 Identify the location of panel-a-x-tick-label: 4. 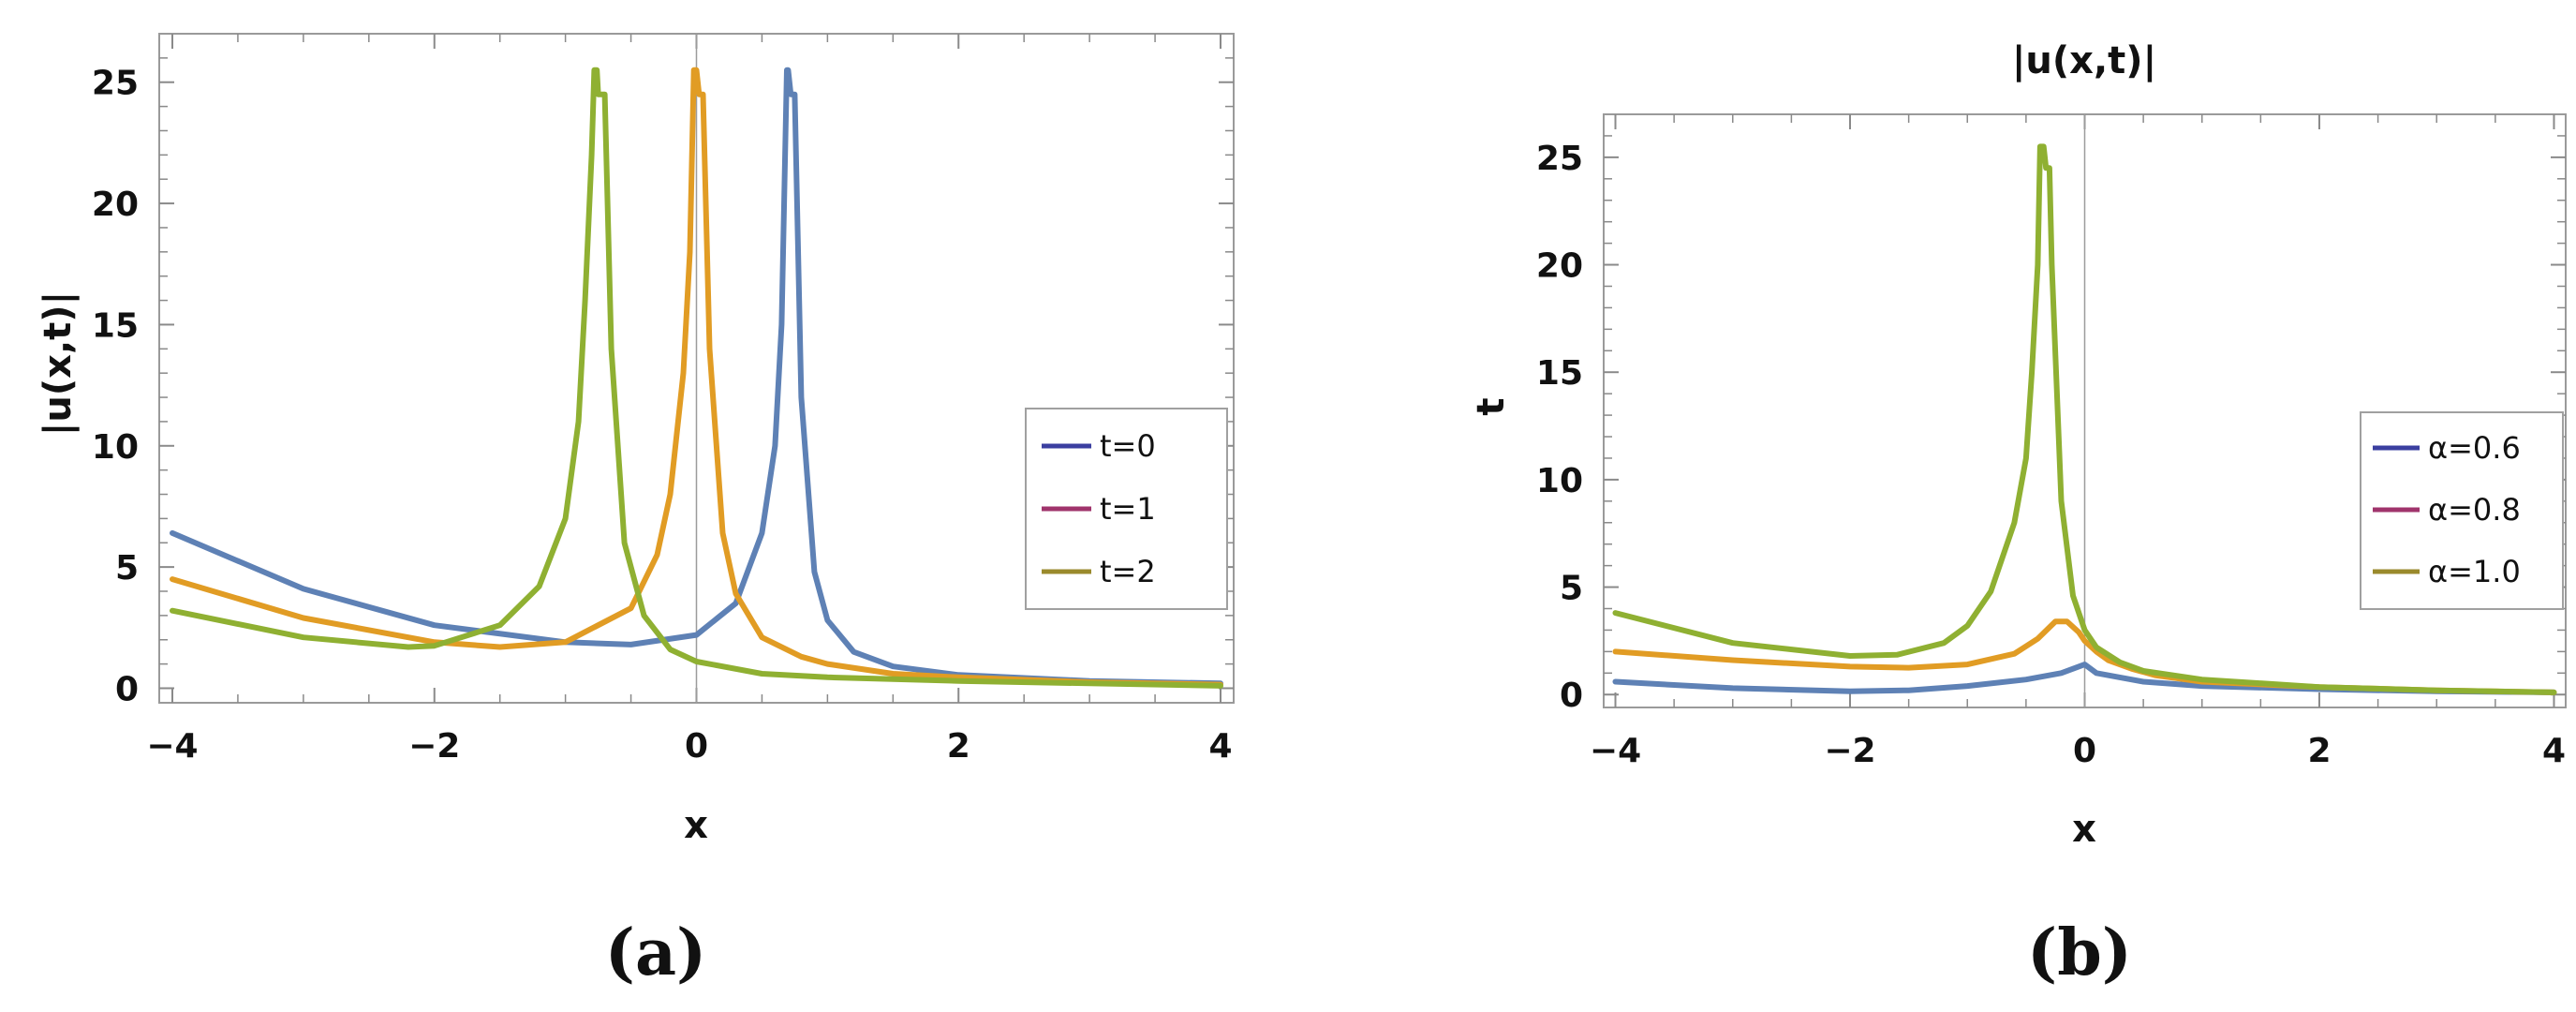
(1220, 747).